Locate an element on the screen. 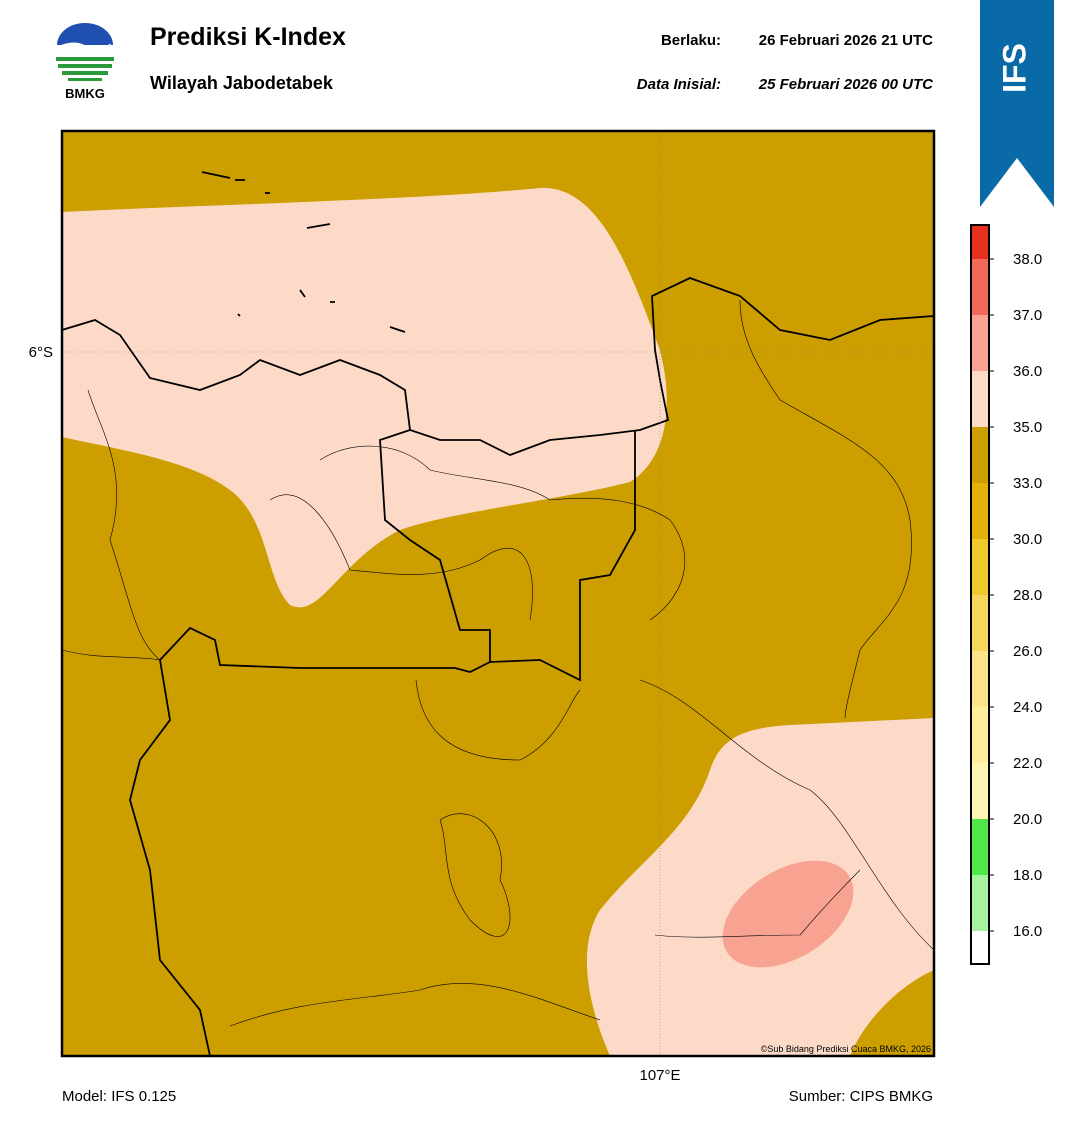 Image resolution: width=1072 pixels, height=1128 pixels. colorbar-label: 37.0 is located at coordinates (1027, 315).